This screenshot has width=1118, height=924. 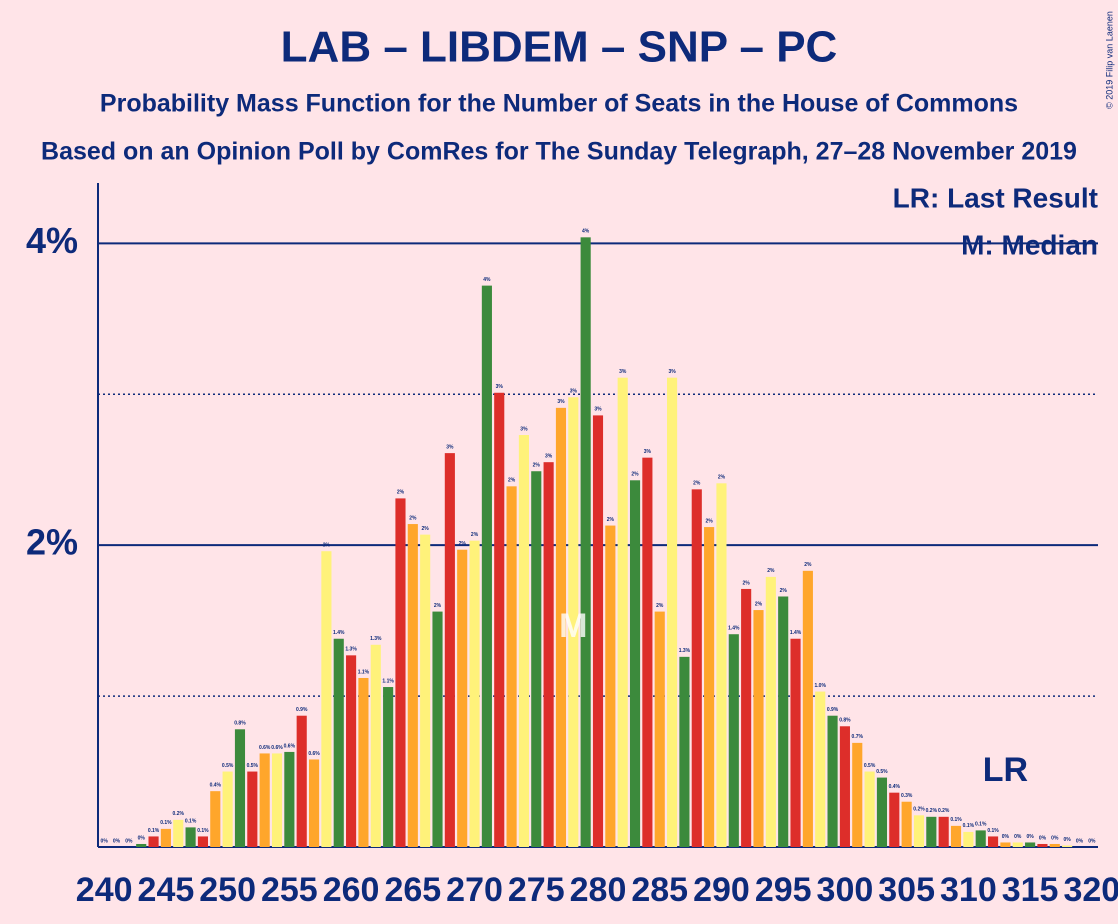 What do you see at coordinates (339, 633) in the screenshot?
I see `value-label: 1.4%` at bounding box center [339, 633].